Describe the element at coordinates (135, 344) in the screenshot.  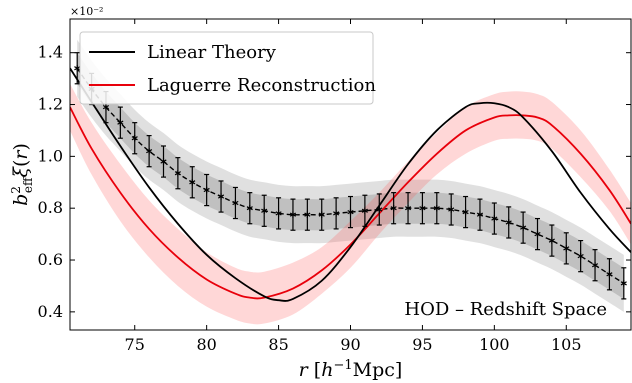
I see `x-tick-label: 75` at that location.